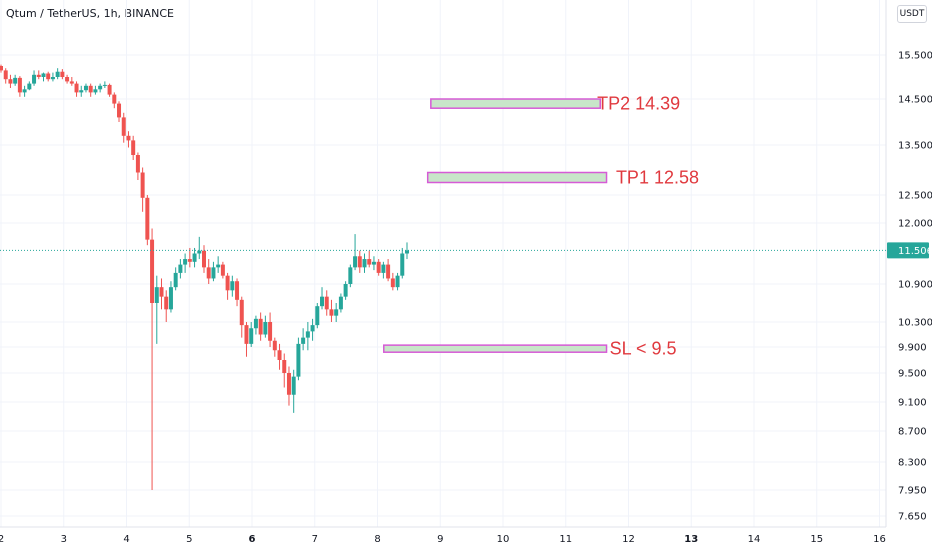  I want to click on price-tick-label: 8.700, so click(912, 432).